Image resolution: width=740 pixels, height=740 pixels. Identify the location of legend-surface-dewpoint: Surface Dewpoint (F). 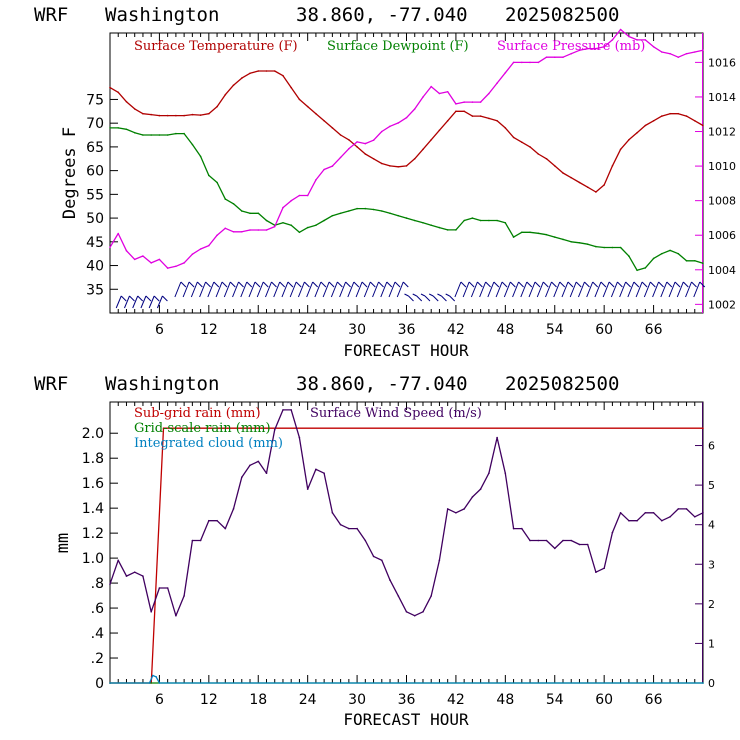
(398, 46).